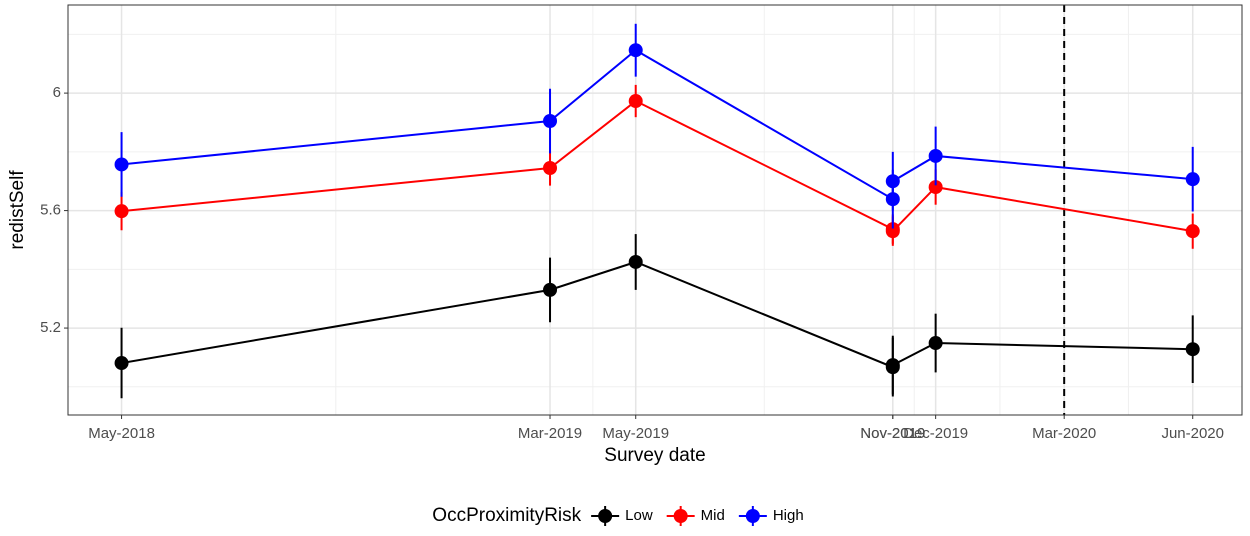 Image resolution: width=1250 pixels, height=536 pixels. What do you see at coordinates (57, 92) in the screenshot?
I see `y-tick-label: 6` at bounding box center [57, 92].